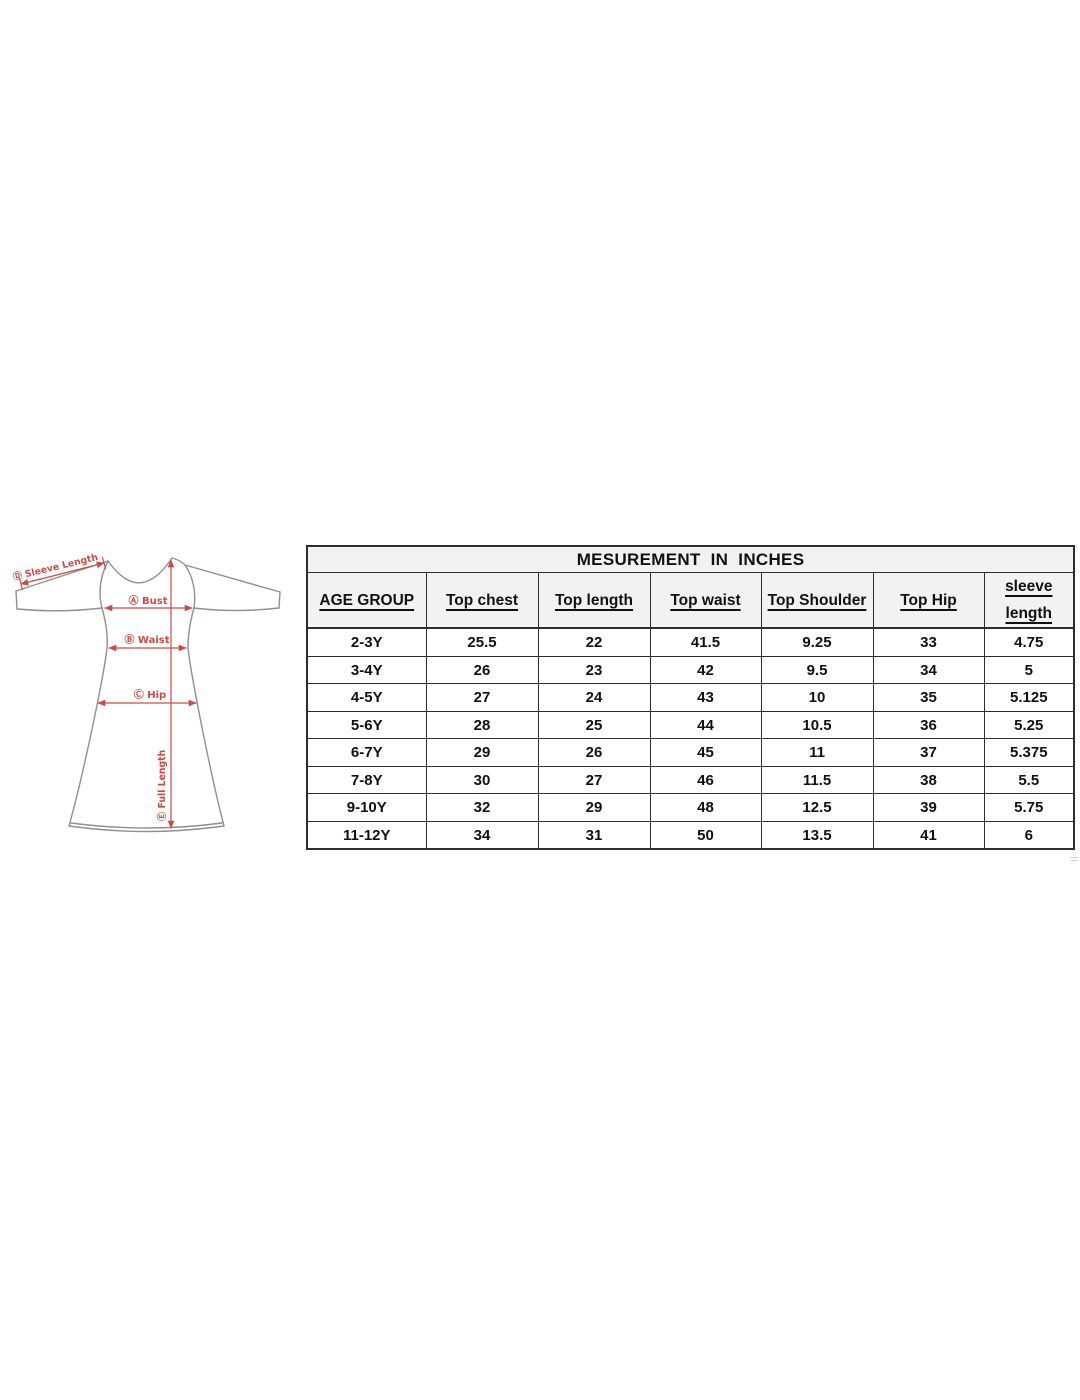 This screenshot has height=1400, width=1080. What do you see at coordinates (594, 670) in the screenshot?
I see `measurement-value-cell: 23` at bounding box center [594, 670].